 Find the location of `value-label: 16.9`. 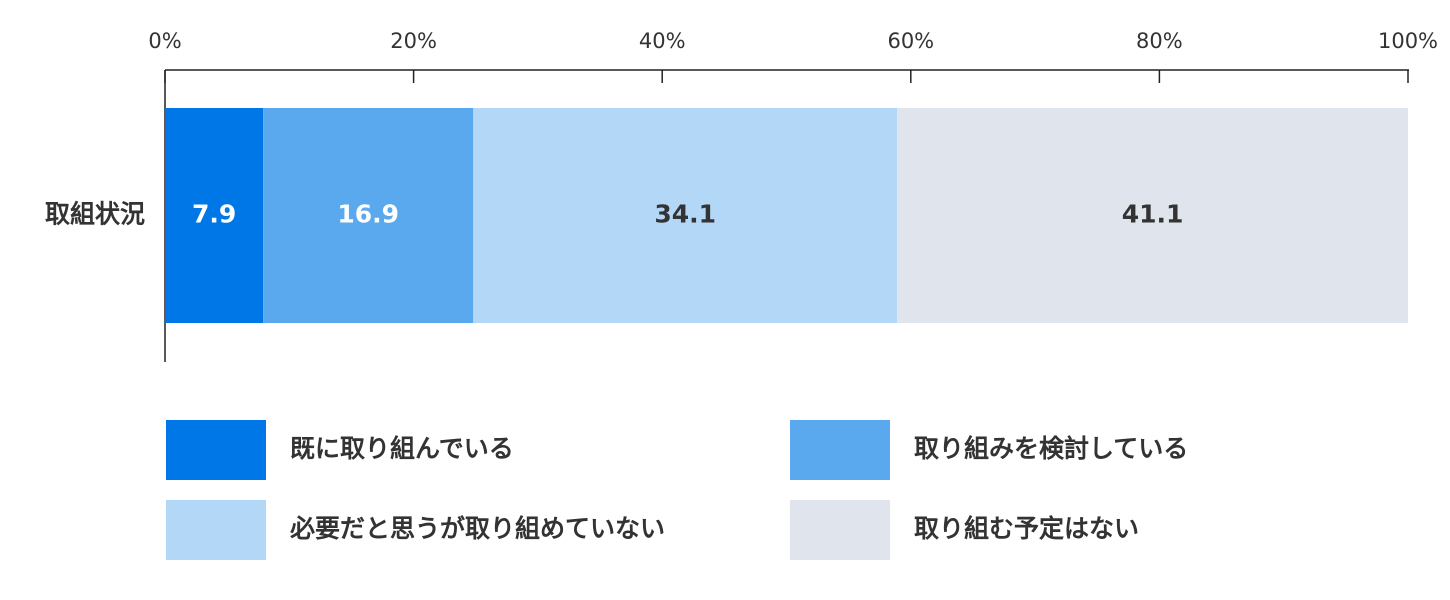

value-label: 16.9 is located at coordinates (368, 214).